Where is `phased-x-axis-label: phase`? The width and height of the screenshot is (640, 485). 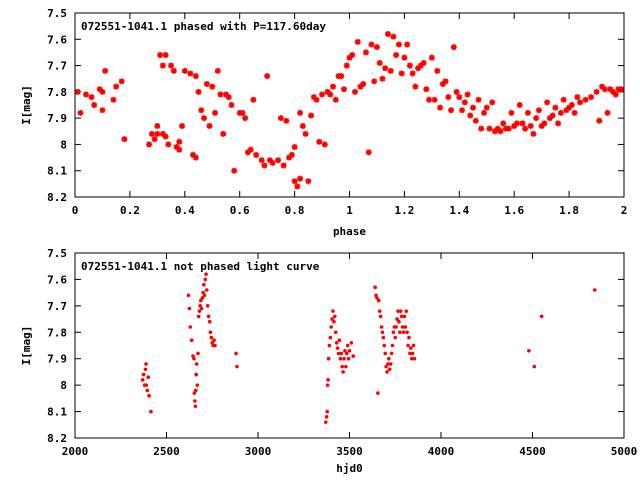 phased-x-axis-label: phase is located at coordinates (349, 231).